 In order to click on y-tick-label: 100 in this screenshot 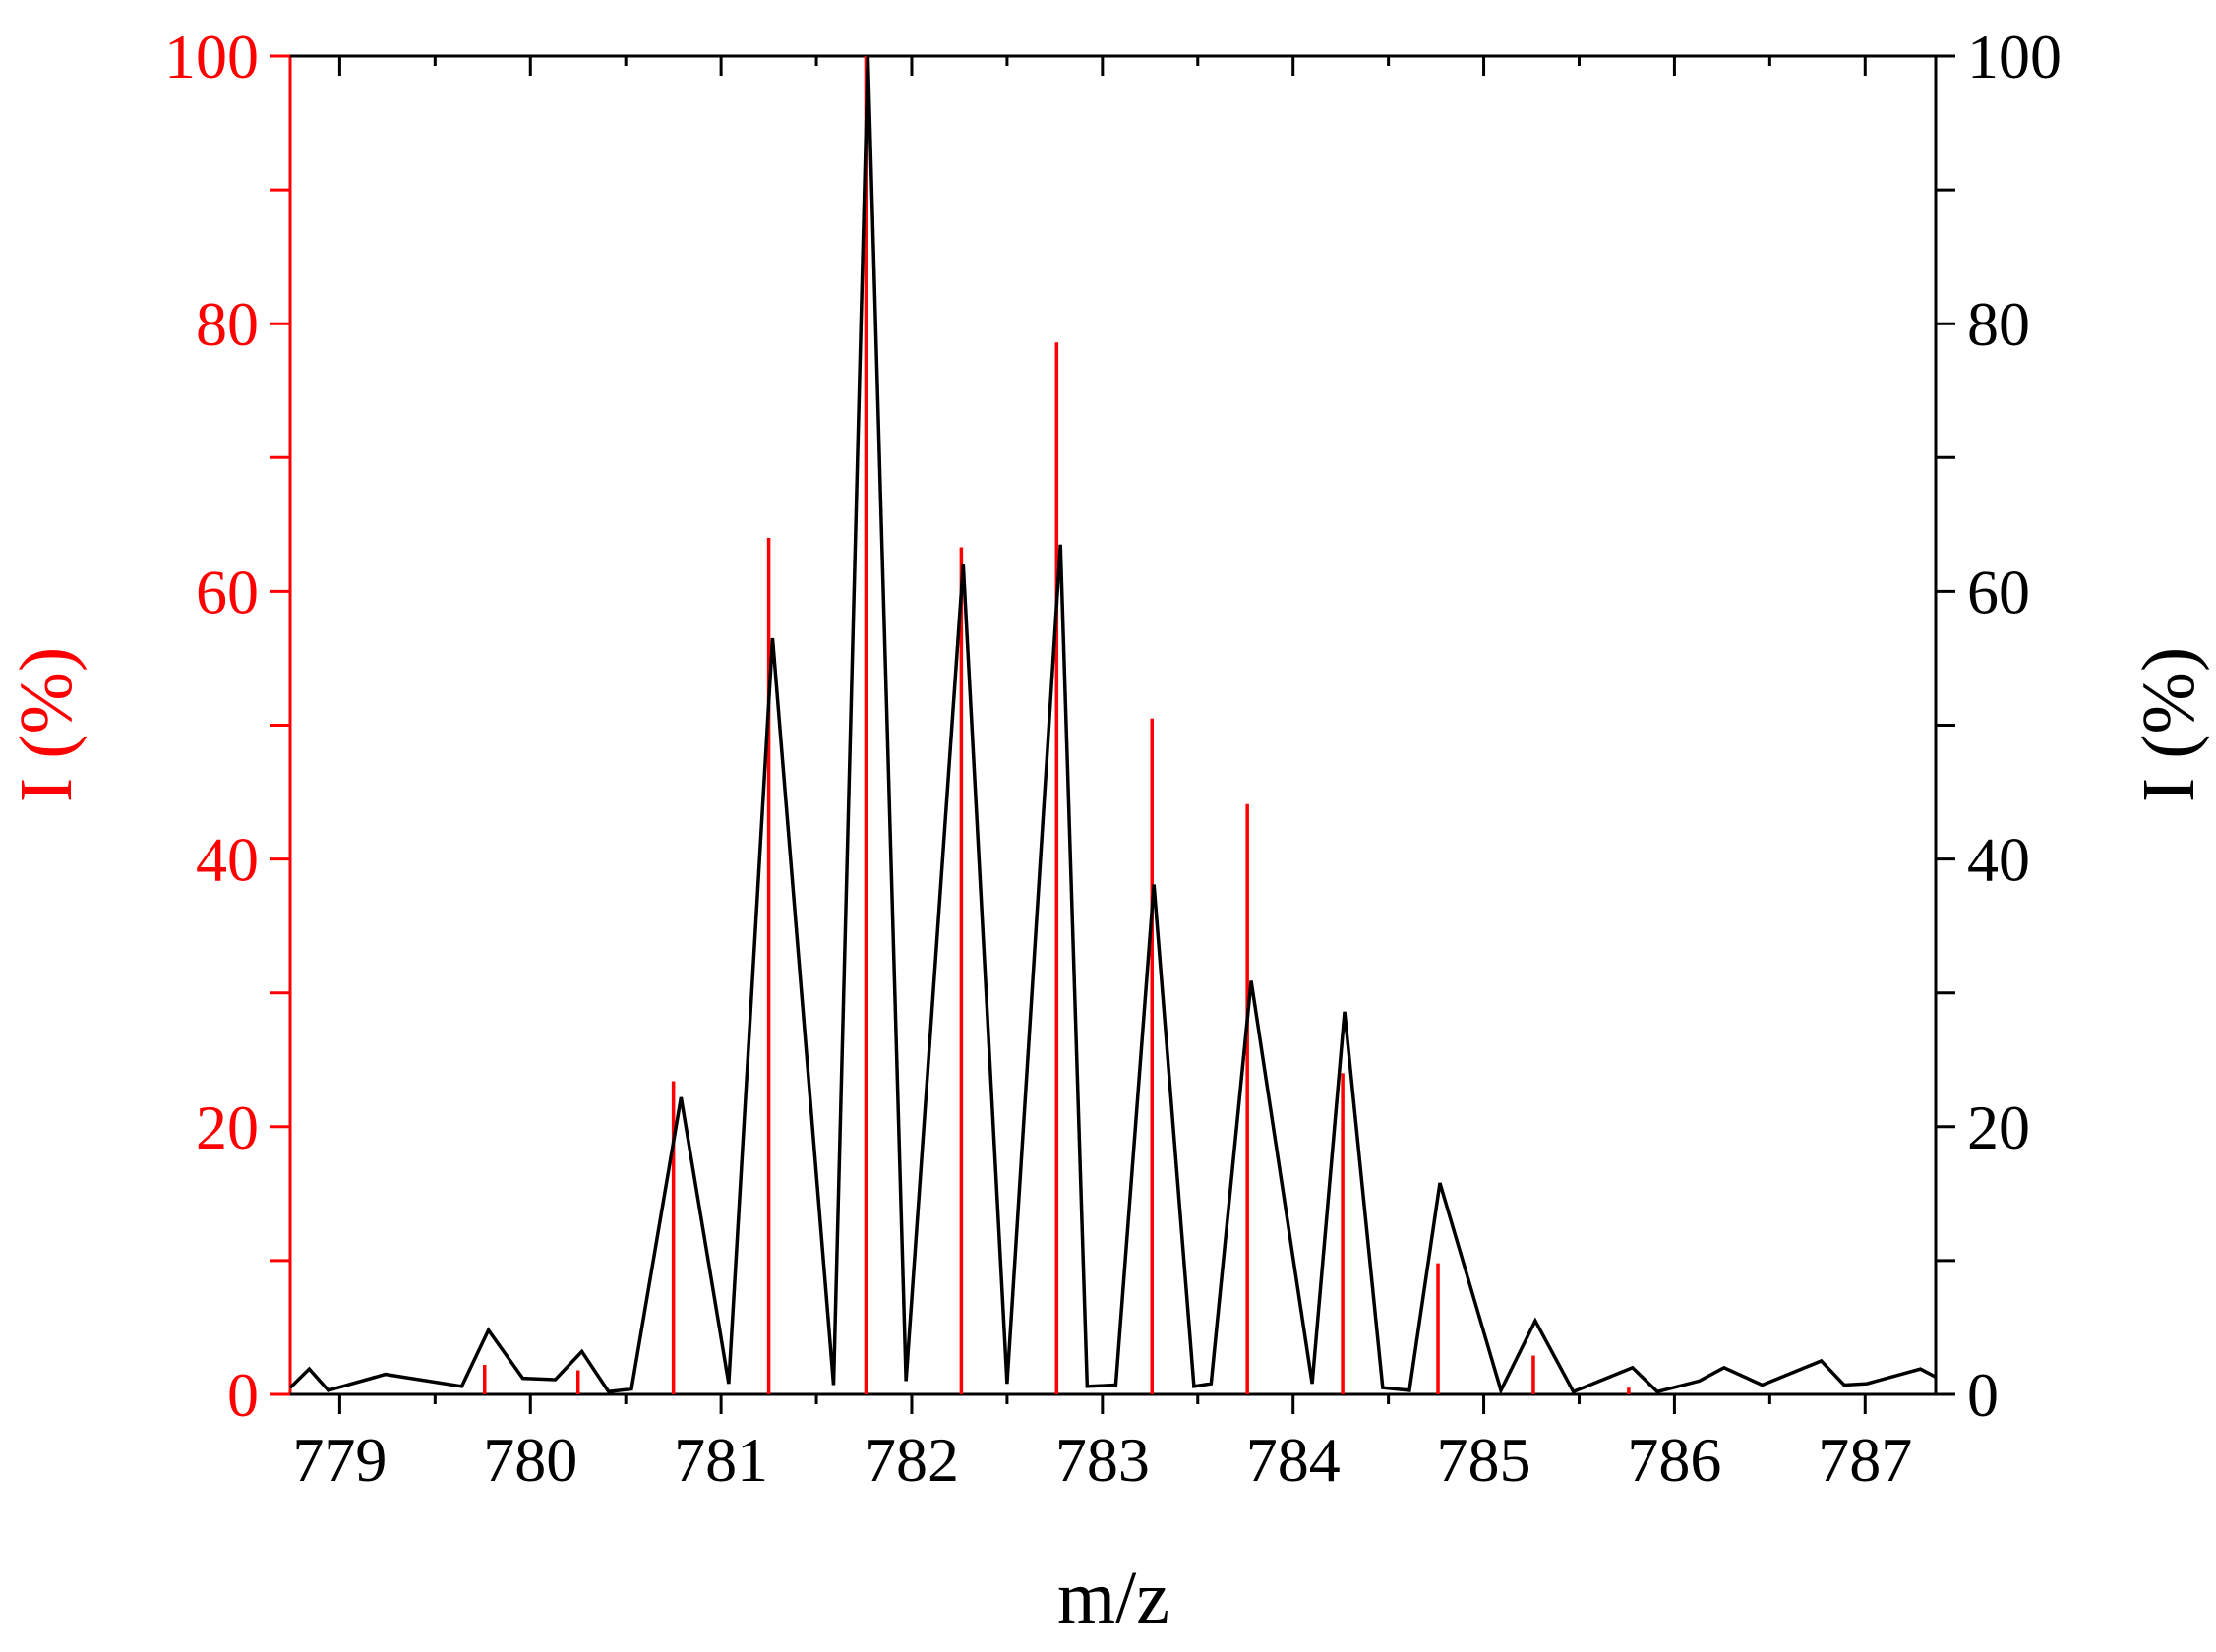, I will do `click(211, 56)`.